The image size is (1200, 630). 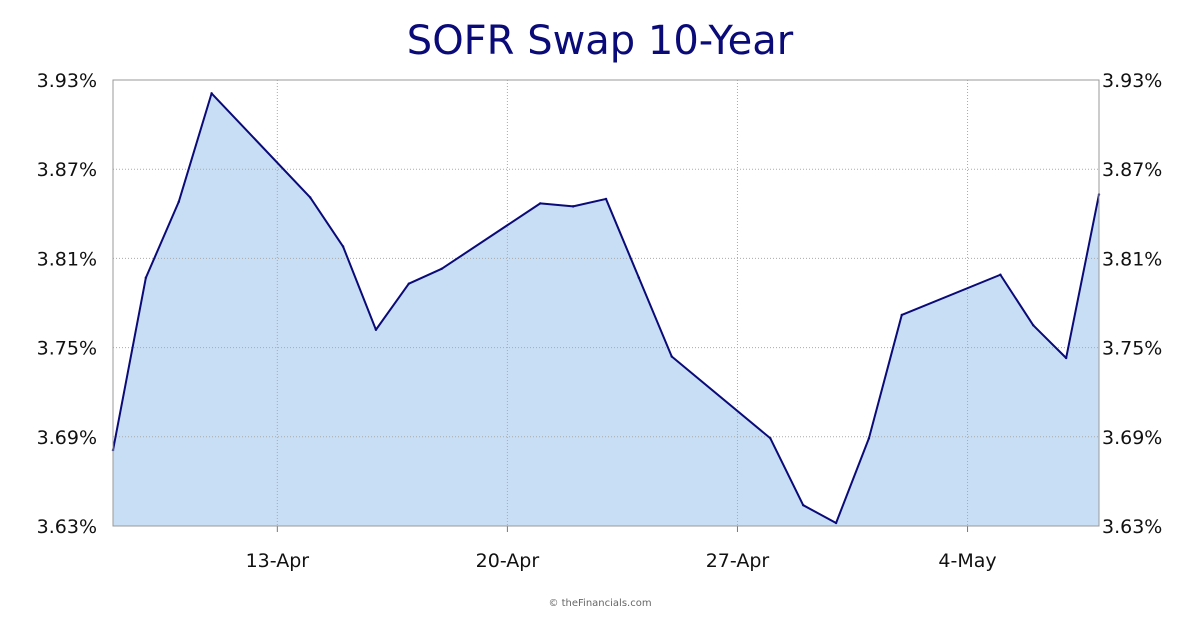 What do you see at coordinates (67, 527) in the screenshot?
I see `y-tick-label-left: 3.63%` at bounding box center [67, 527].